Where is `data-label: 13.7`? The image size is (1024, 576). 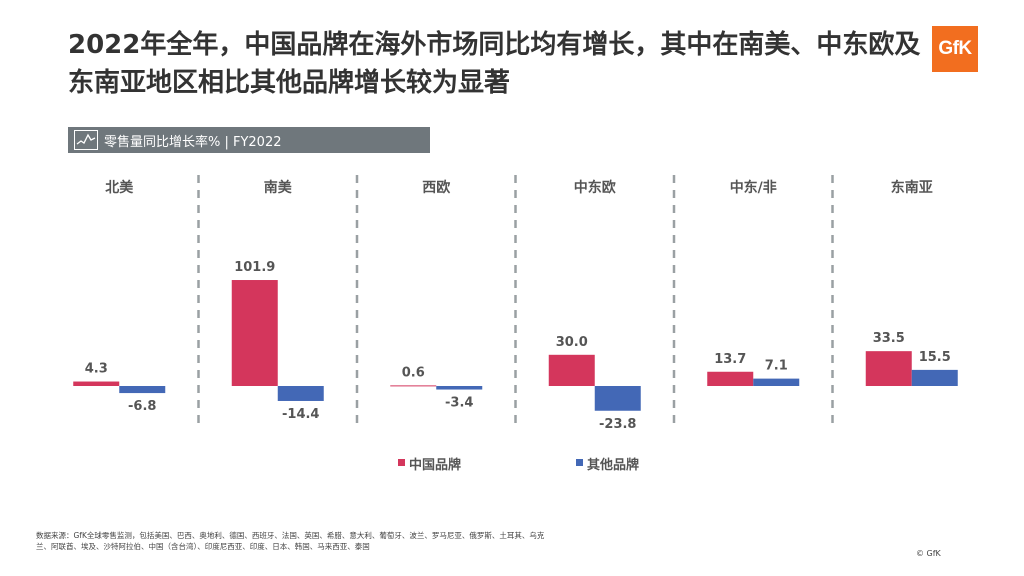
data-label: 13.7 is located at coordinates (730, 359).